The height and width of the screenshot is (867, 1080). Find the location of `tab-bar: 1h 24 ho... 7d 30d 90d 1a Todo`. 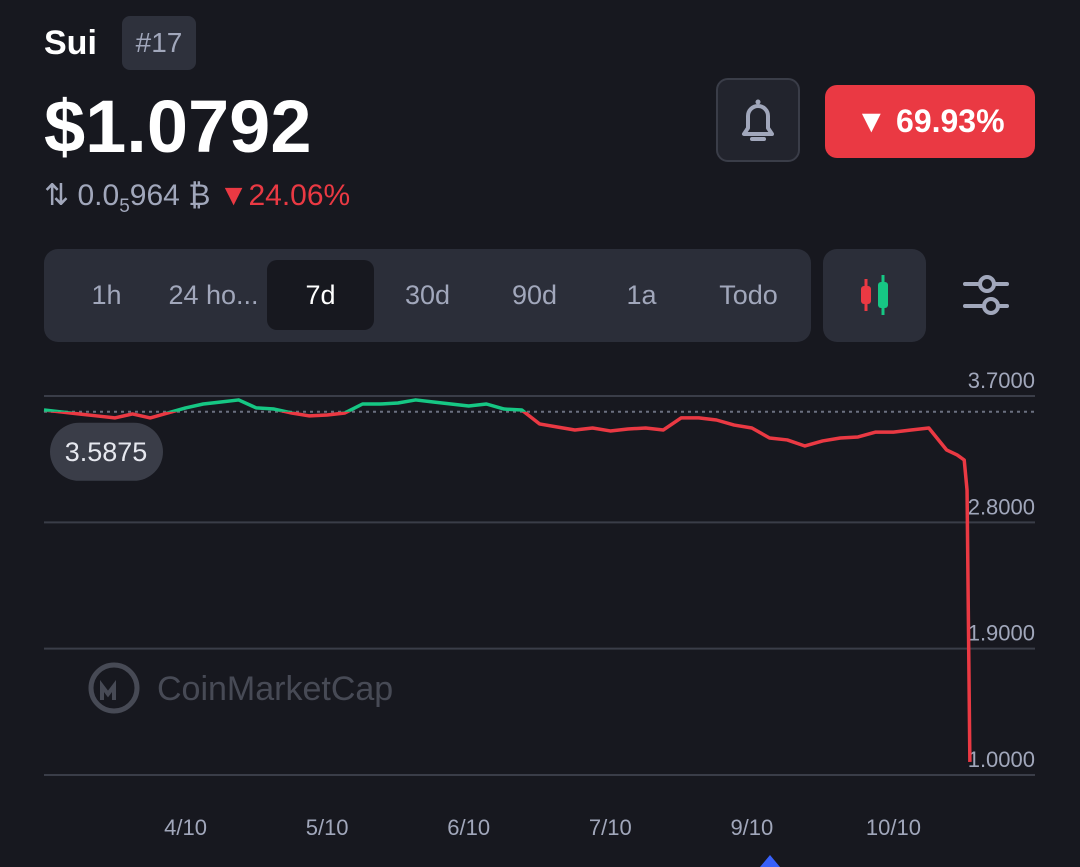

tab-bar: 1h 24 ho... 7d 30d 90d 1a Todo is located at coordinates (427, 295).